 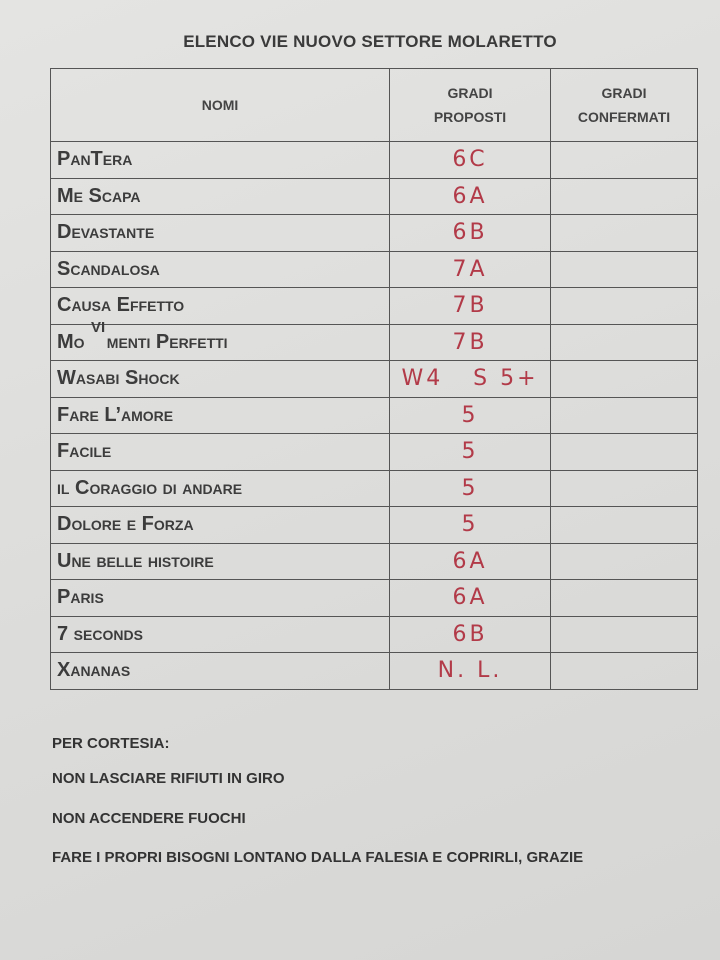 I want to click on route-name-cell: 7 seconds, so click(x=220, y=634).